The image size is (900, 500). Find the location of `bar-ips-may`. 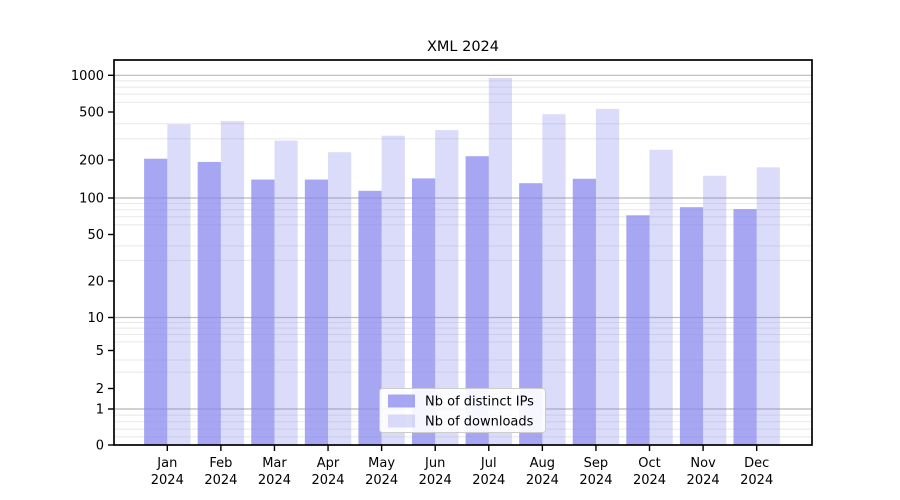

bar-ips-may is located at coordinates (370, 317).